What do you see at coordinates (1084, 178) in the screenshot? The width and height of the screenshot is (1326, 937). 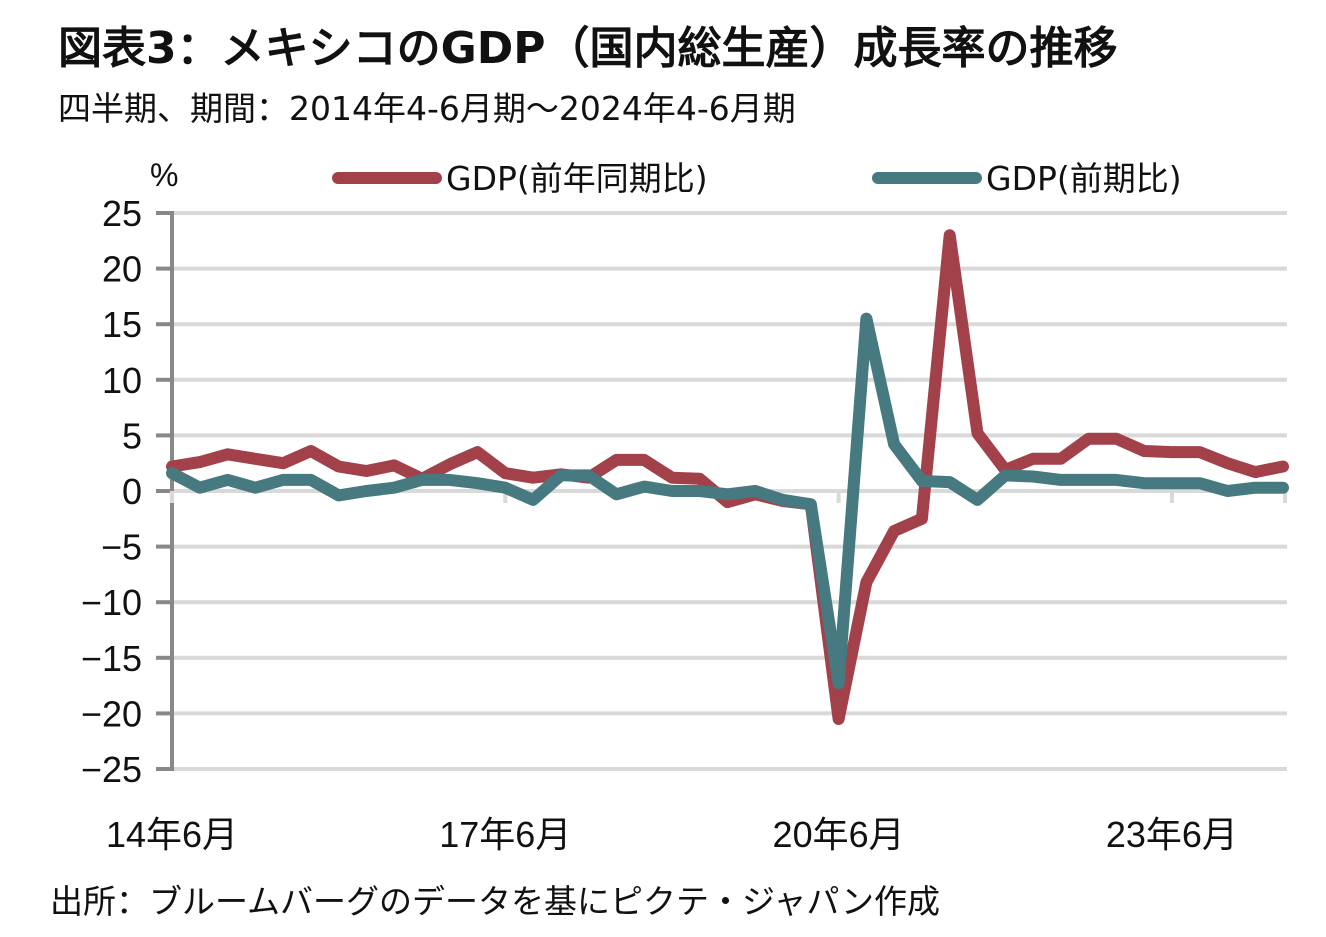 I see `legend-label-qoq: GDP(前期比)` at bounding box center [1084, 178].